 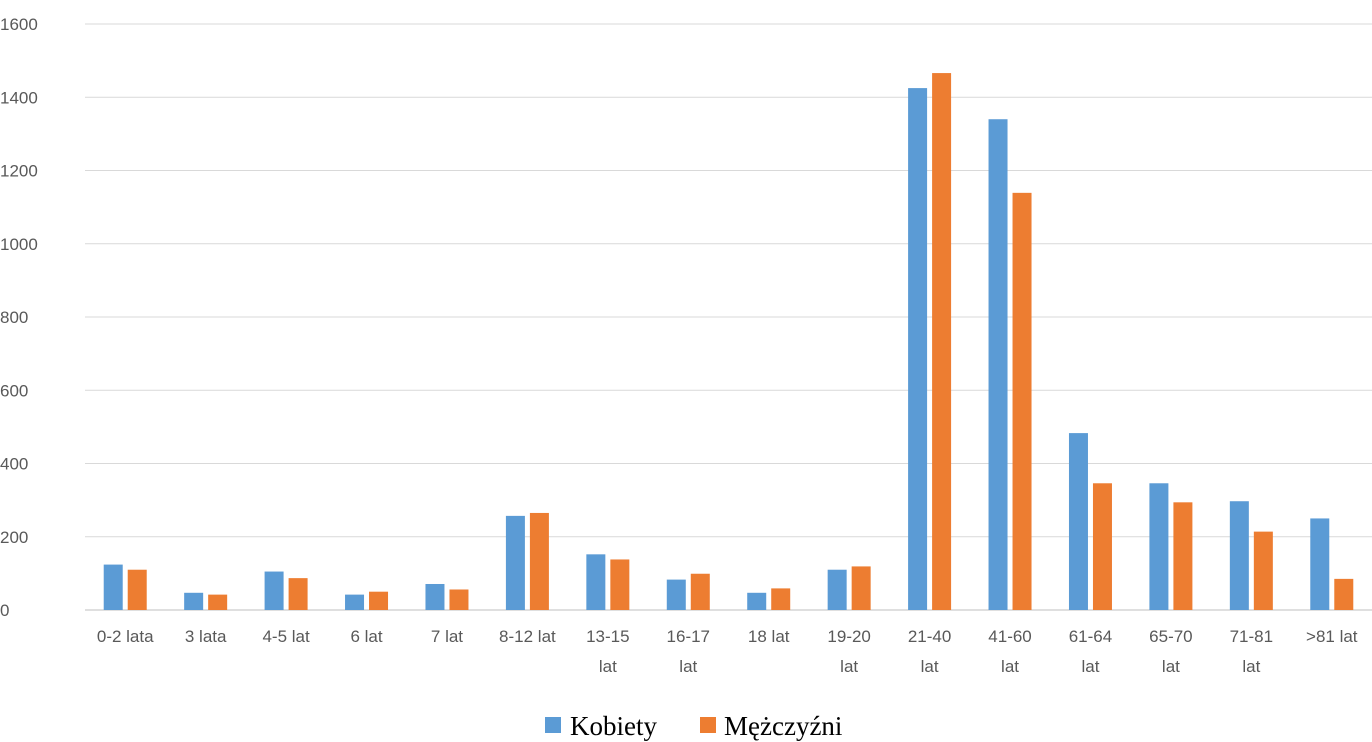 I want to click on x-tick-label: 41-60 lat, so click(x=1009, y=651).